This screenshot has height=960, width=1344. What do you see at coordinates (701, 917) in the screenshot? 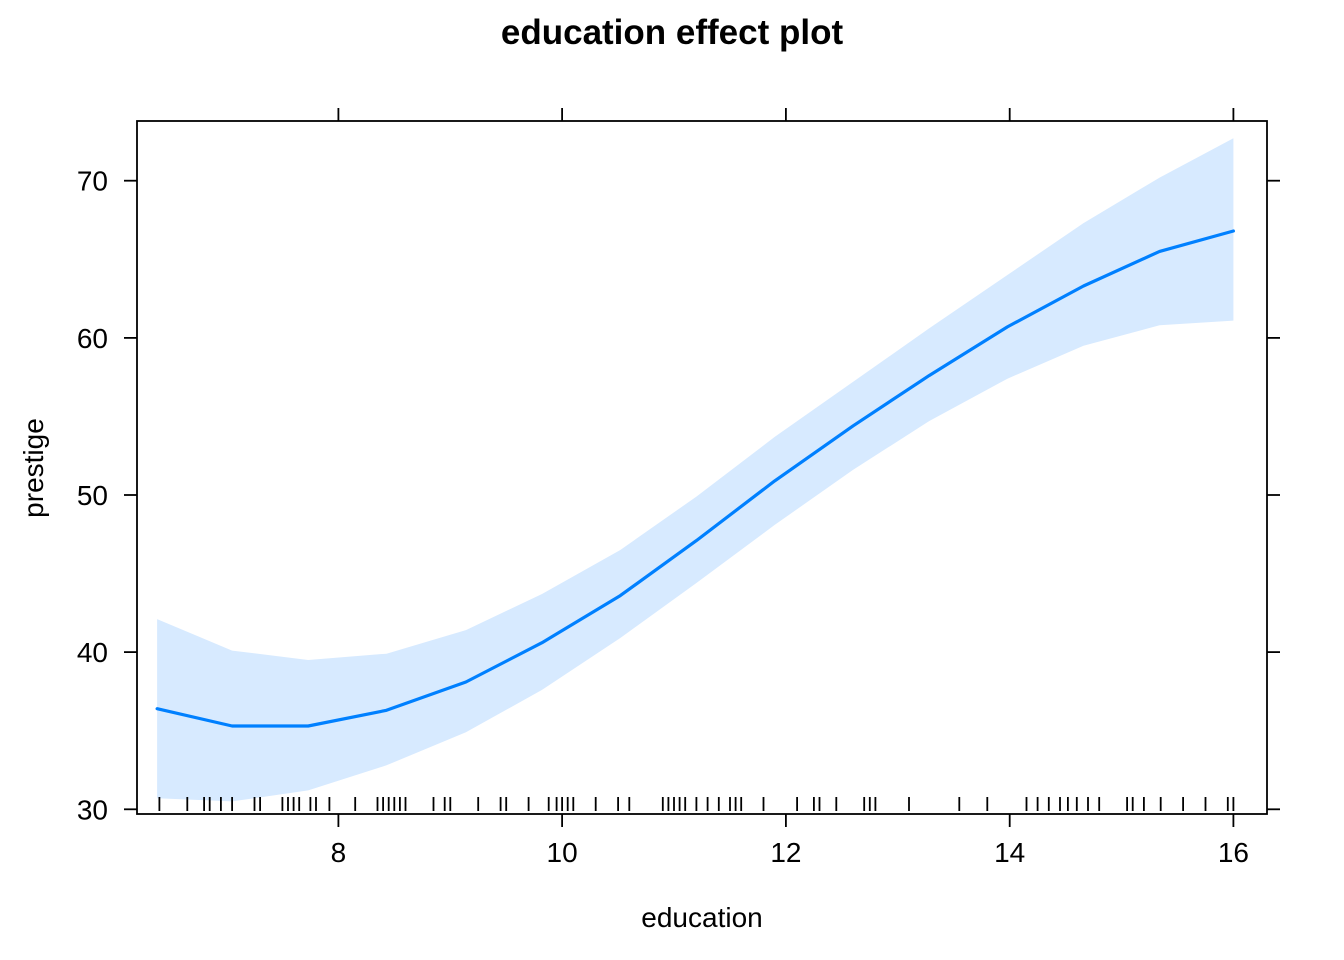
I see `x-axis-label: education` at bounding box center [701, 917].